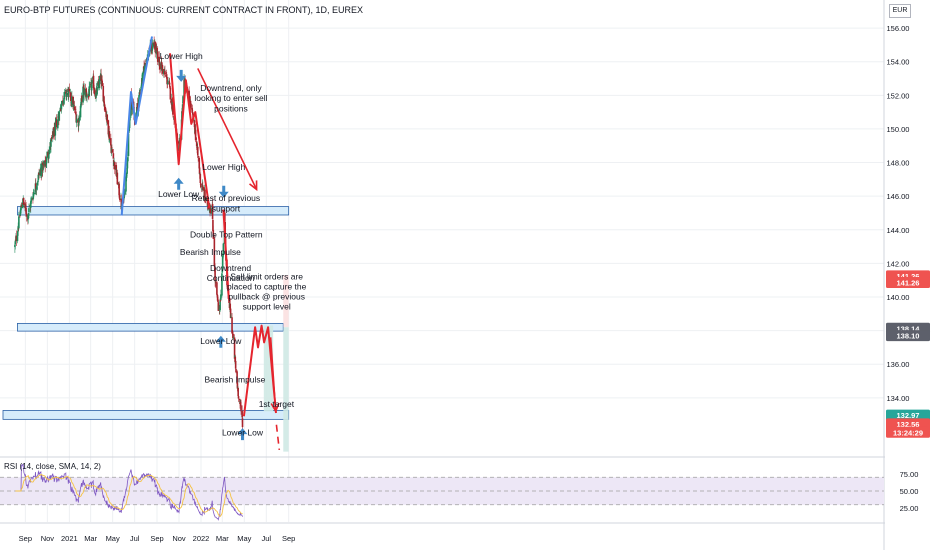  What do you see at coordinates (898, 62) in the screenshot?
I see `price-tick-label: 154.00` at bounding box center [898, 62].